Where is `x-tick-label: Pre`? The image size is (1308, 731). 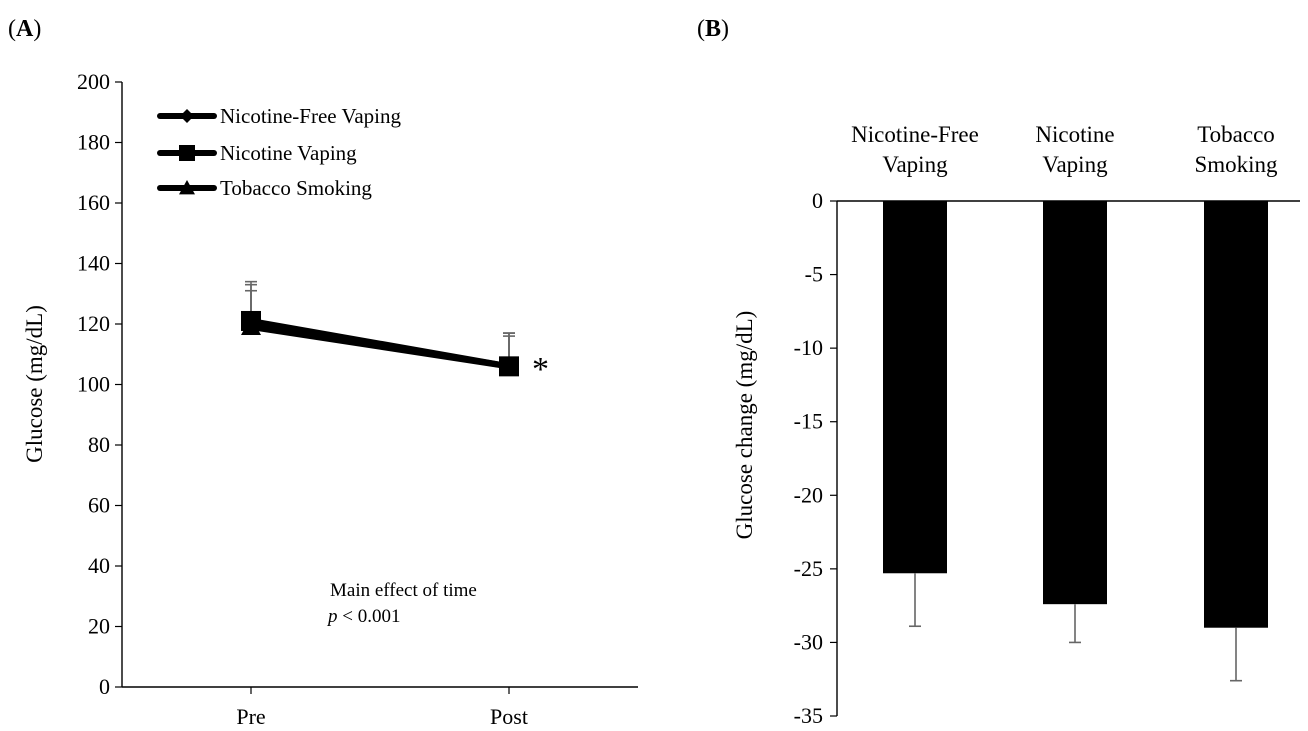 x-tick-label: Pre is located at coordinates (250, 716).